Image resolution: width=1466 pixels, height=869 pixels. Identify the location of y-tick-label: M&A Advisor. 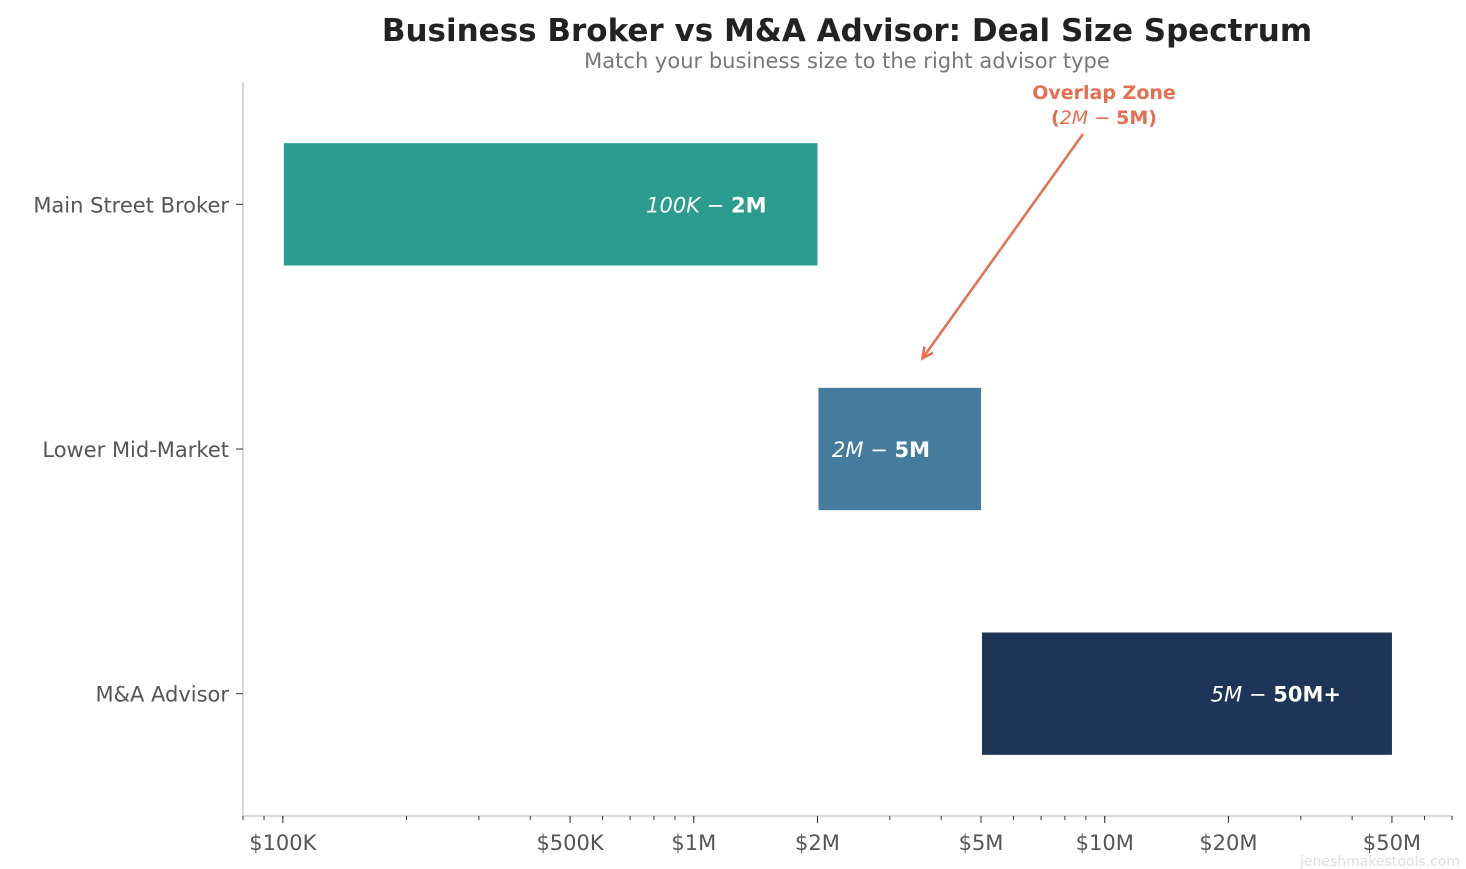
(162, 695).